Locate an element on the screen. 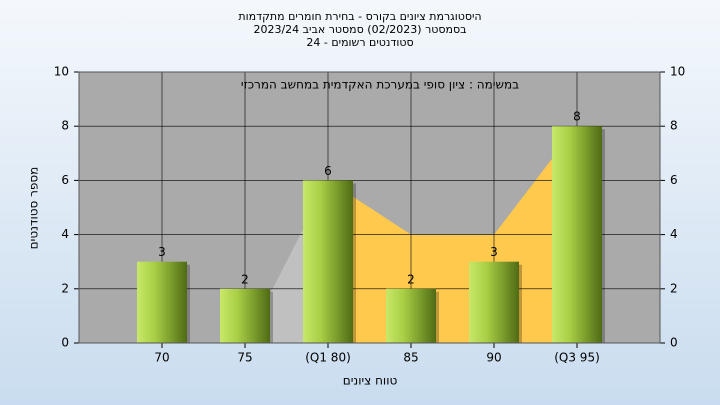  y2-tick-label: 2 is located at coordinates (674, 288).